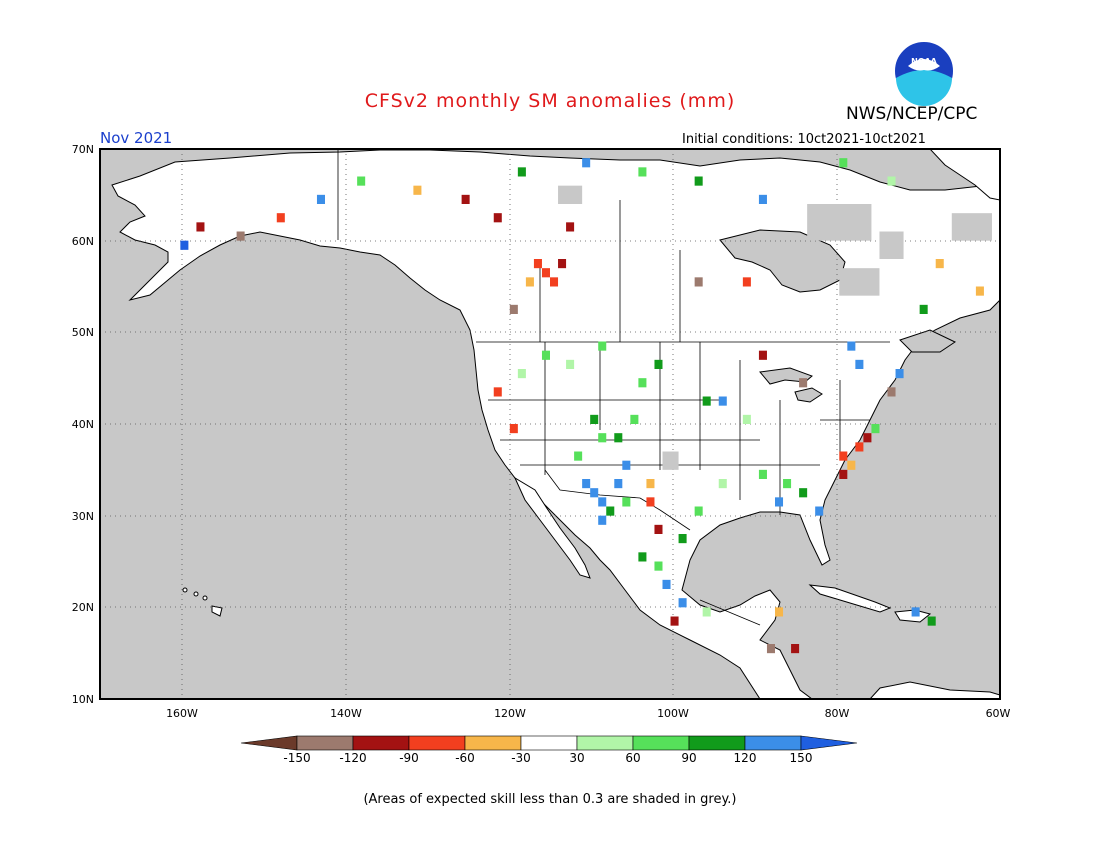 The image size is (1100, 850). What do you see at coordinates (588, 713) in the screenshot?
I see `longitude-labels: 160W 140W 120W 100W 80W 60W` at bounding box center [588, 713].